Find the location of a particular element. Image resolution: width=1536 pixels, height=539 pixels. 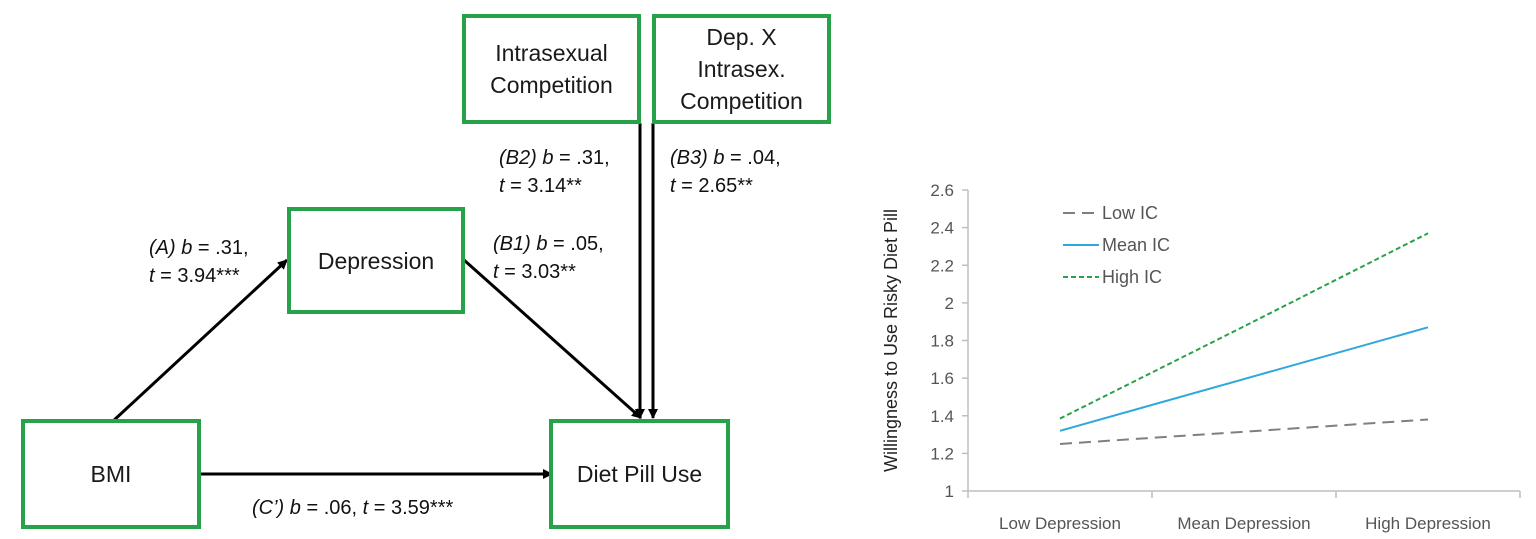

y-tick-label: 2.2 is located at coordinates (942, 265).